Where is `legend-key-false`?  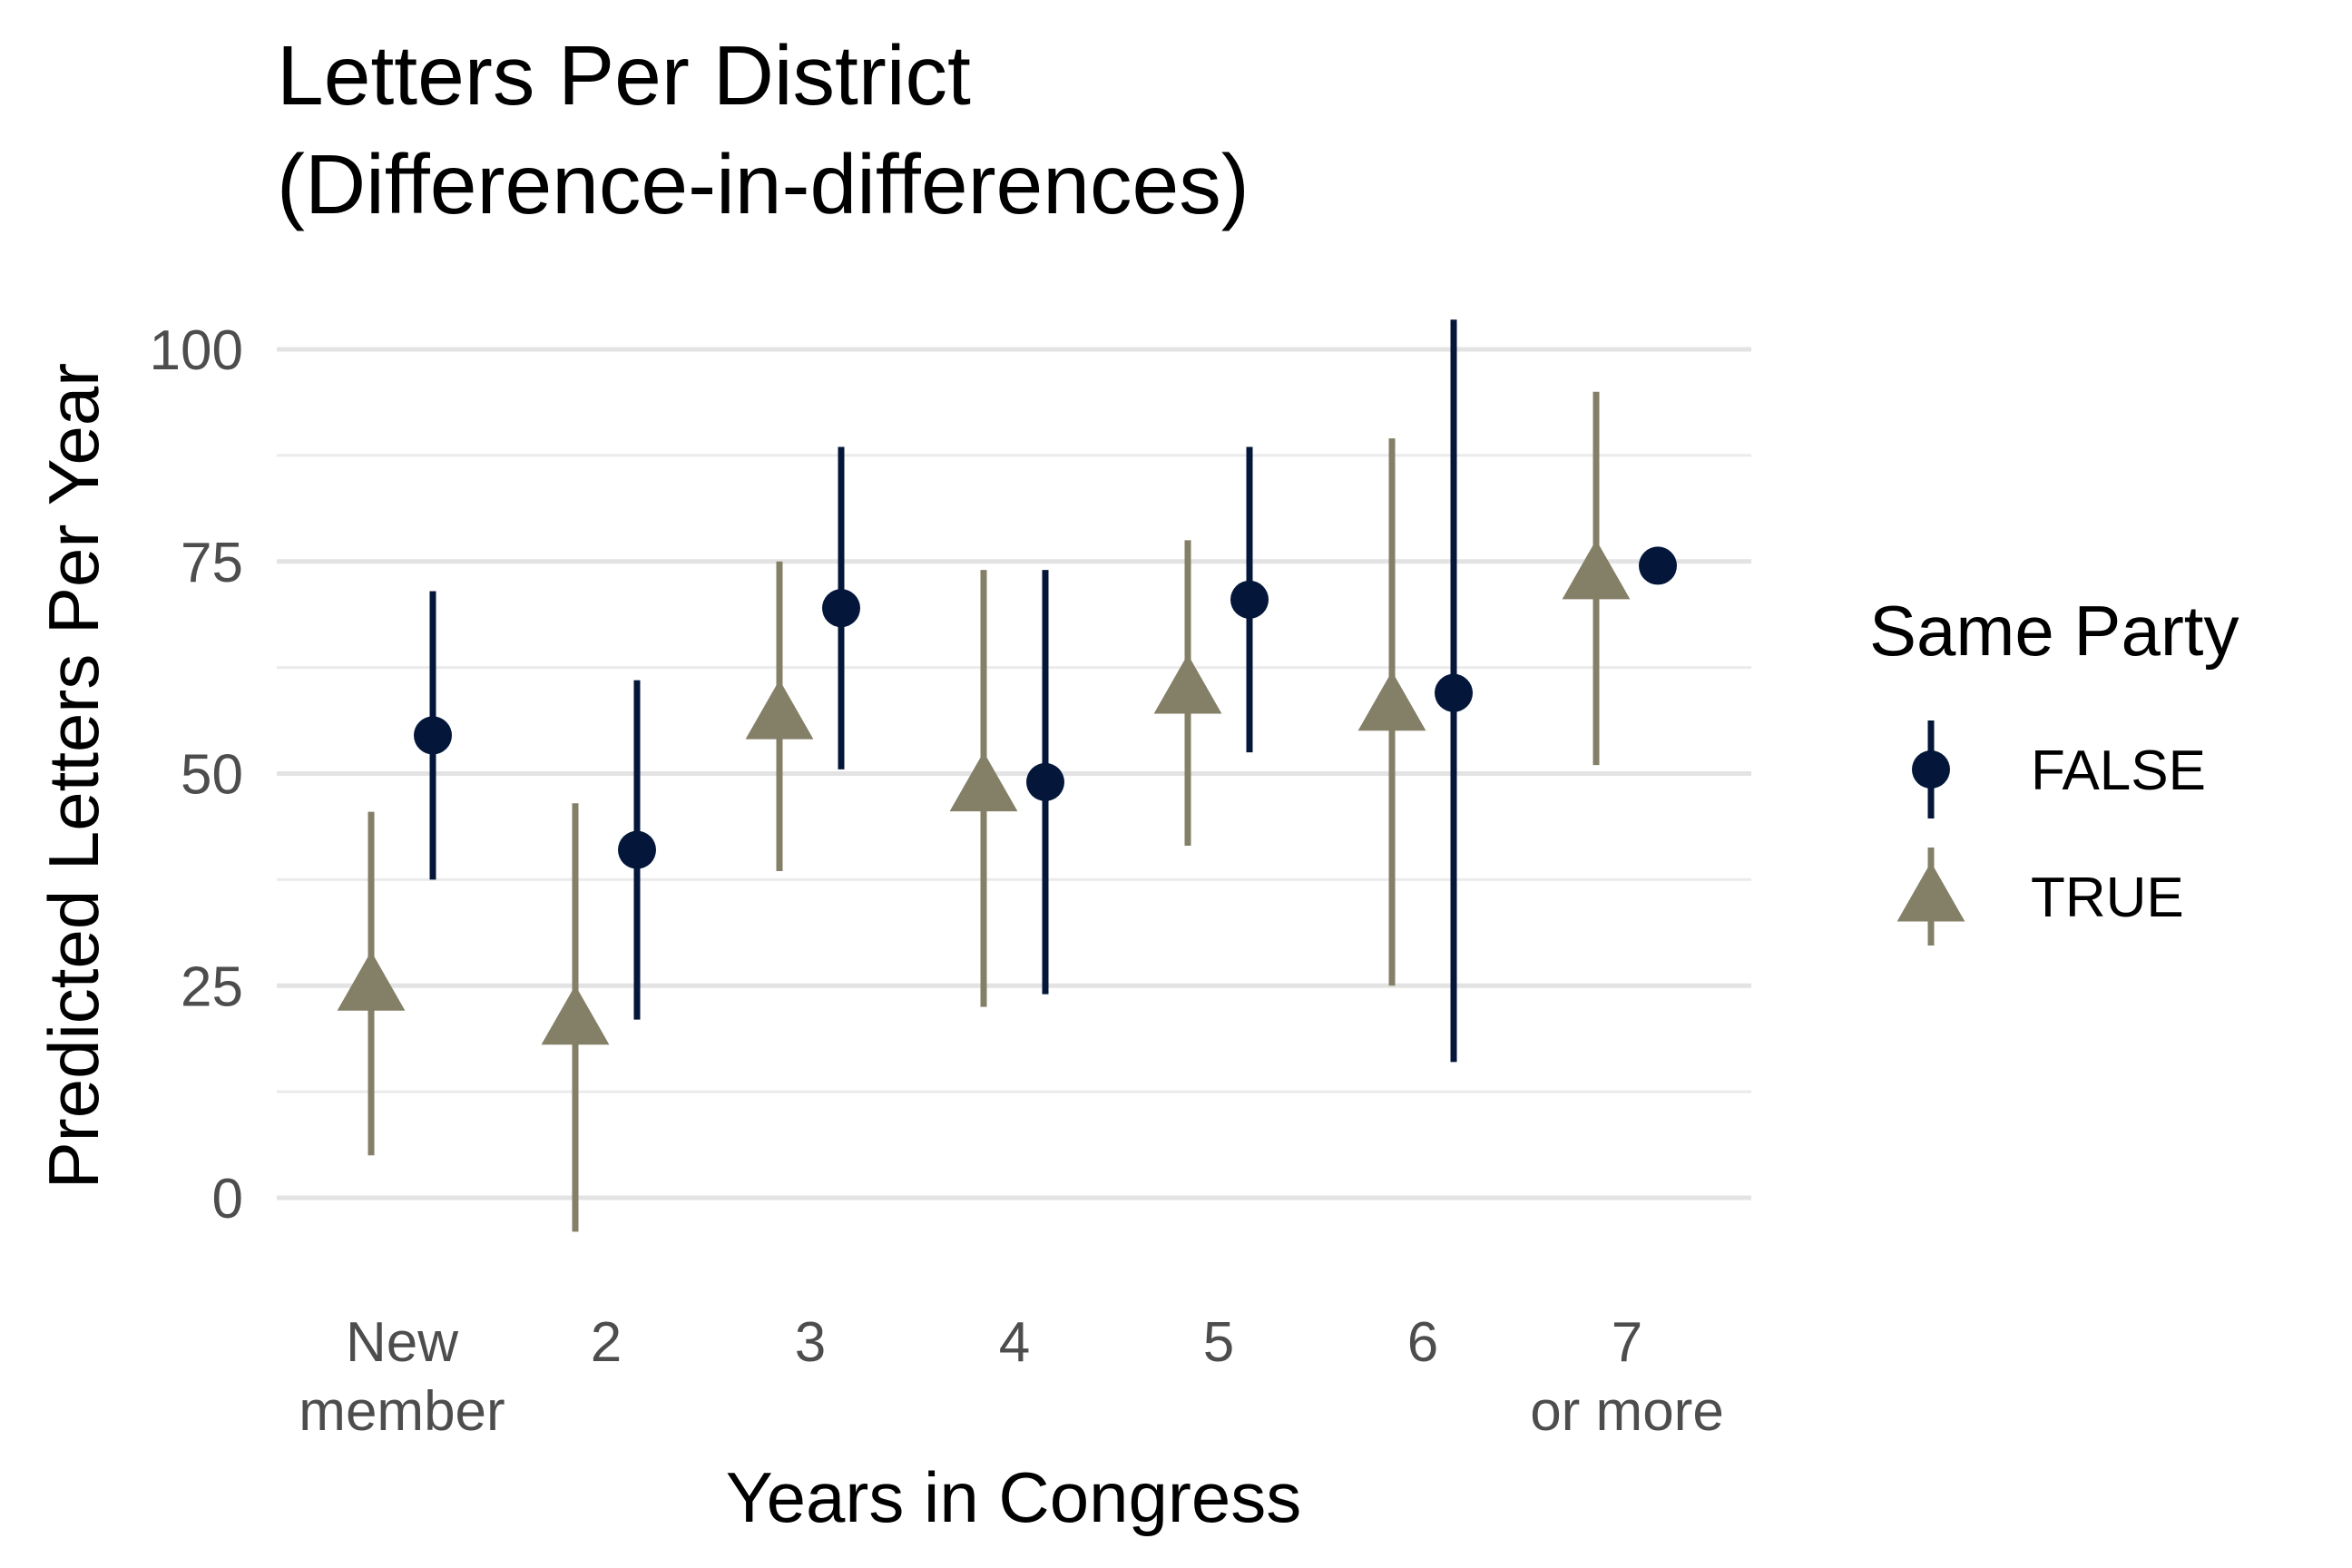 legend-key-false is located at coordinates (1931, 769).